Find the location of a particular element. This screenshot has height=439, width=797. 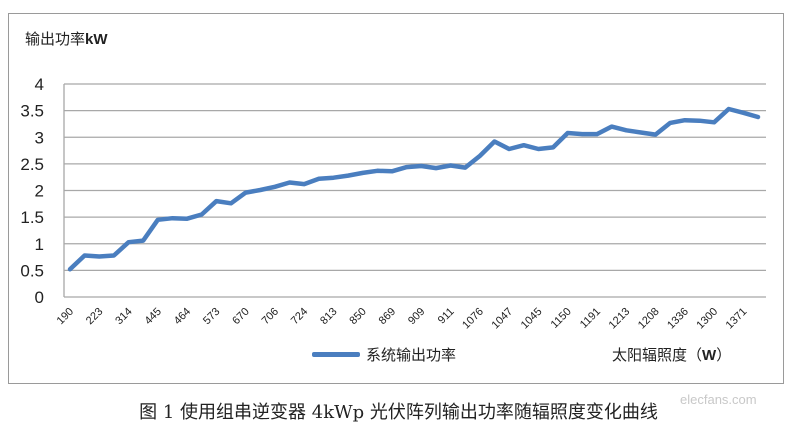

legend: 系统输出功率 is located at coordinates (384, 354).